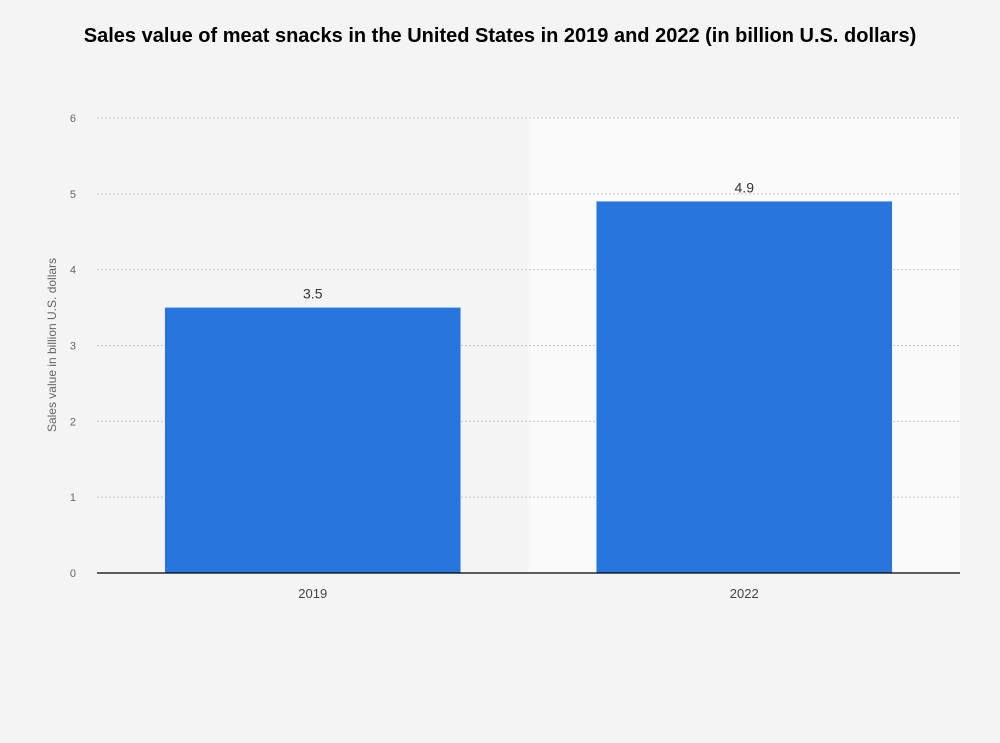 The height and width of the screenshot is (743, 1000). What do you see at coordinates (73, 195) in the screenshot?
I see `y-tick-label: 5` at bounding box center [73, 195].